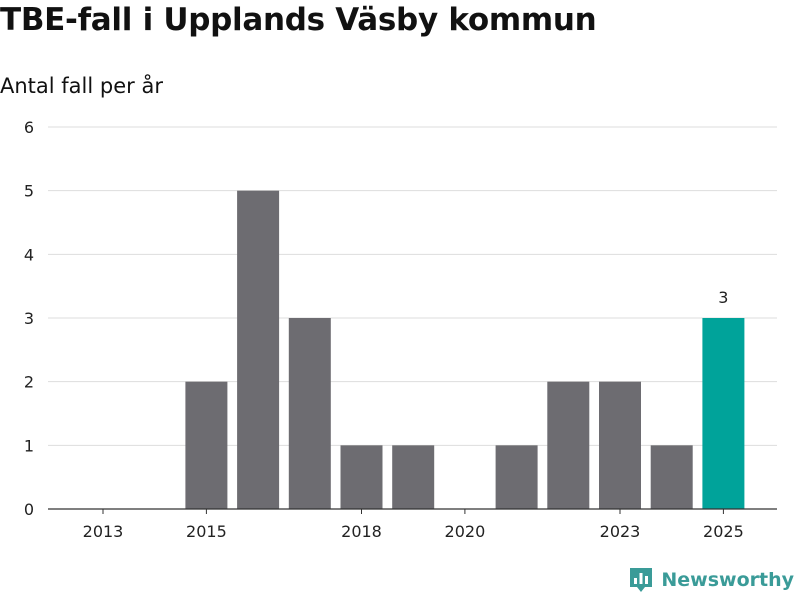 Image resolution: width=800 pixels, height=600 pixels. Describe the element at coordinates (641, 580) in the screenshot. I see `newsworthy-logo-icon` at that location.